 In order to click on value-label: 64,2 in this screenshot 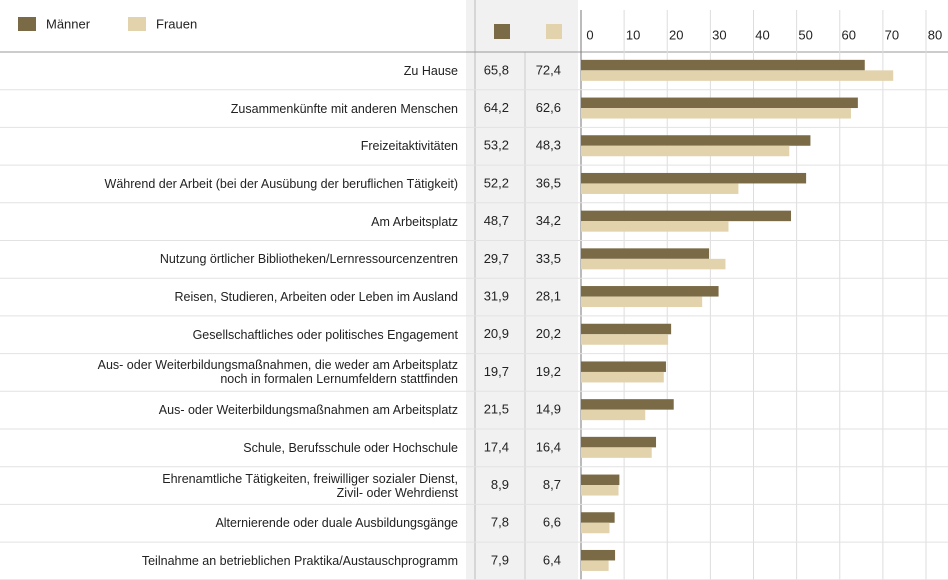, I will do `click(496, 107)`.